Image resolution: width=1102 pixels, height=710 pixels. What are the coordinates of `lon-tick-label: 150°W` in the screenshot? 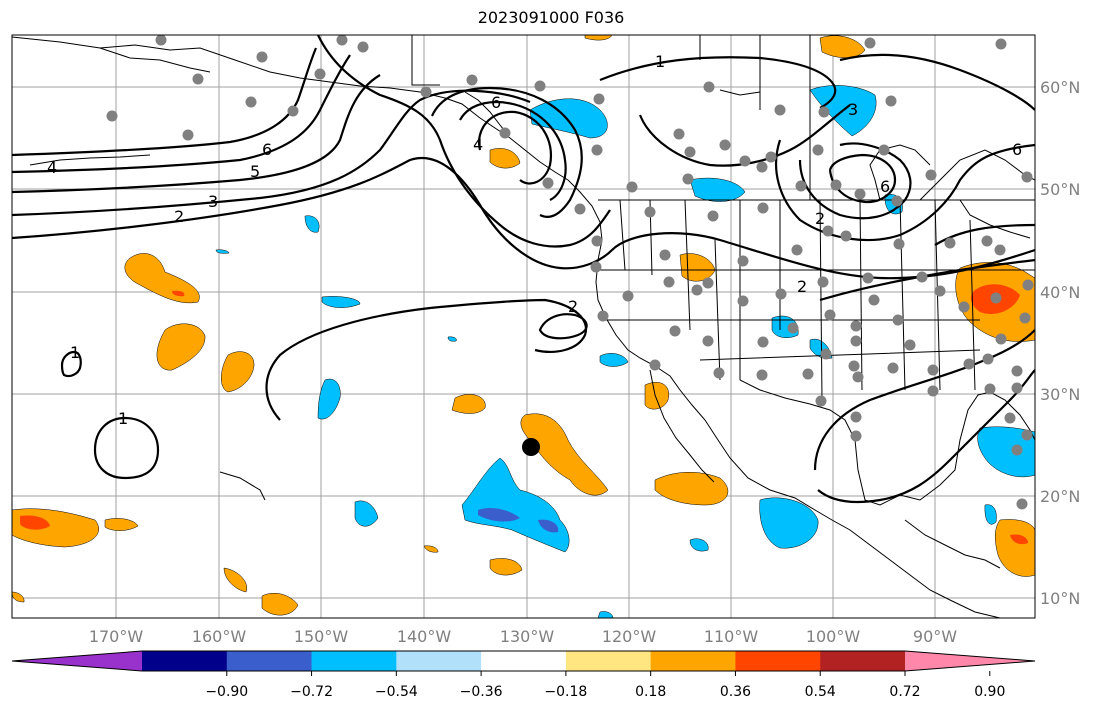 It's located at (321, 636).